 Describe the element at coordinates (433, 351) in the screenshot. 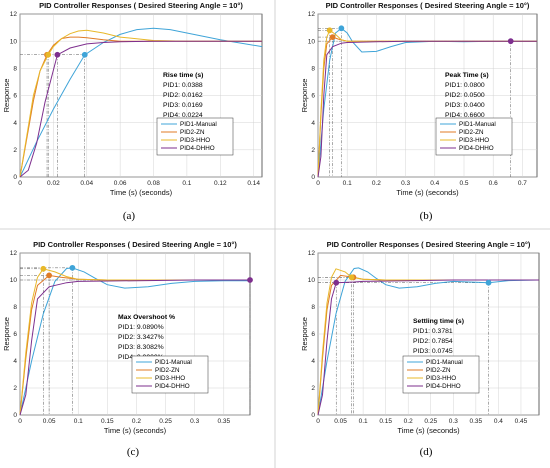

I see `annotation-line: PID3: 0.0745` at that location.